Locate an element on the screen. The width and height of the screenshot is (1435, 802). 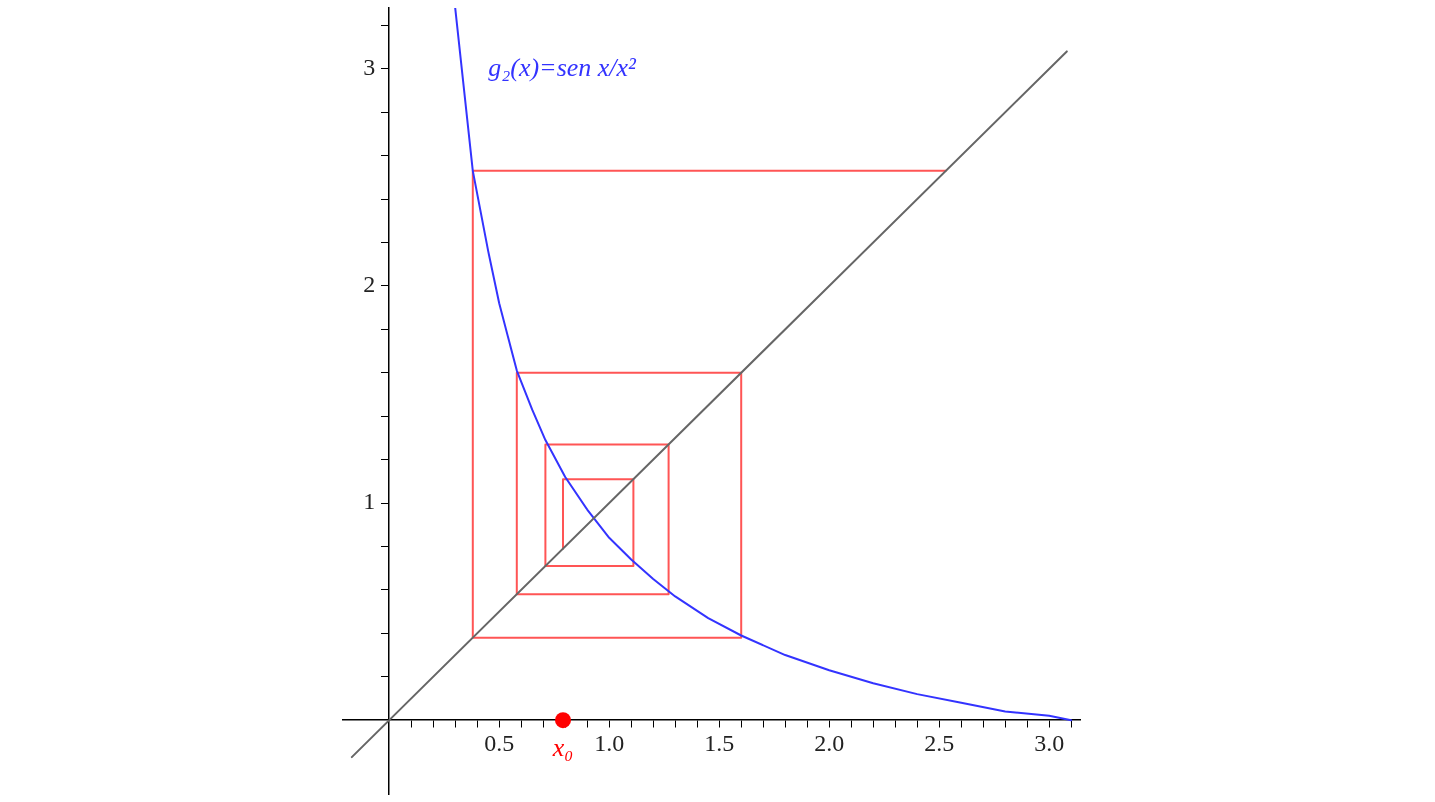
x-tick-label: 0.5 is located at coordinates (499, 742).